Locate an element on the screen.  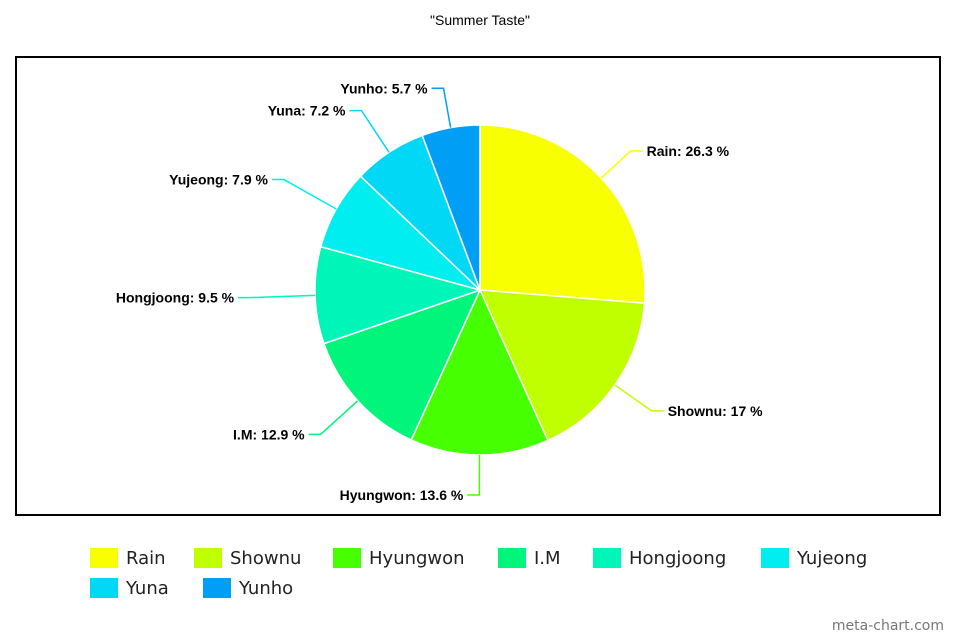
legend-item-shownu: Shownu is located at coordinates (247, 558).